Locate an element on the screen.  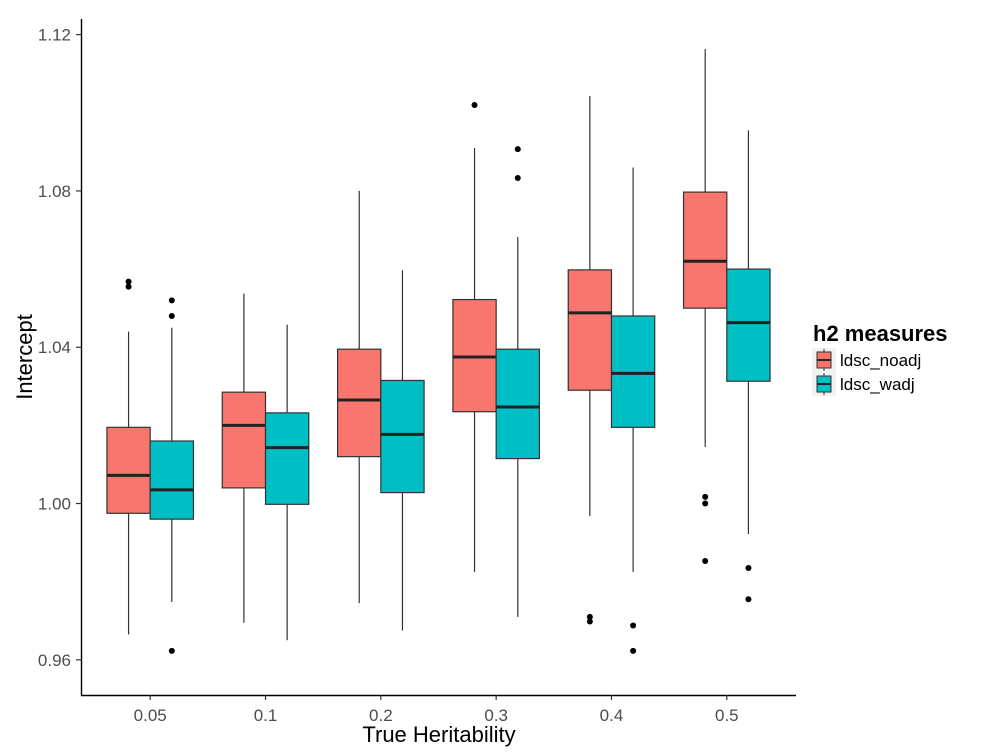
box-ldsc_wadj-0.05 is located at coordinates (172, 465).